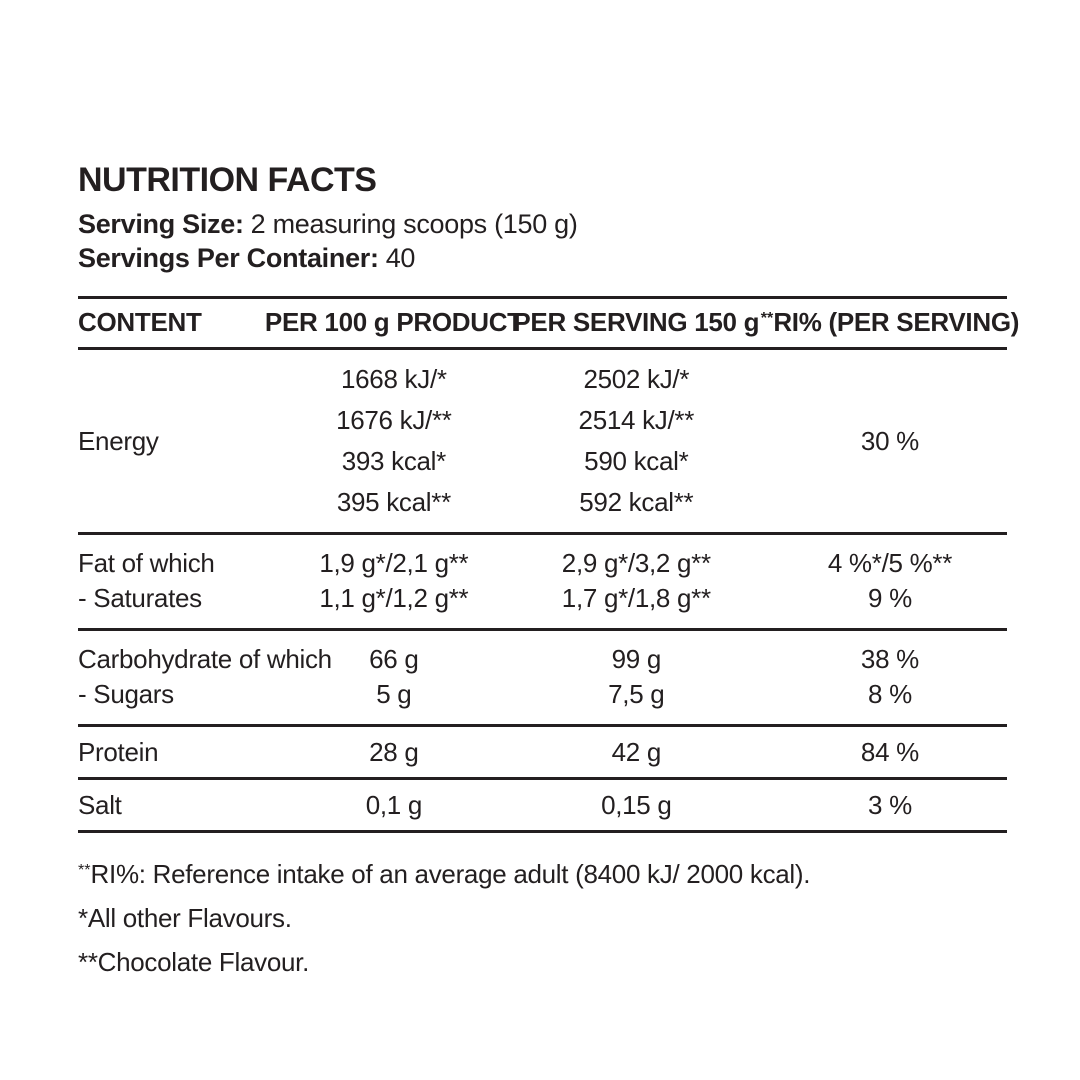 Image resolution: width=1080 pixels, height=1080 pixels. What do you see at coordinates (205, 678) in the screenshot?
I see `carbohydrate-label-cell: Carbohydrate of which - Sugars` at bounding box center [205, 678].